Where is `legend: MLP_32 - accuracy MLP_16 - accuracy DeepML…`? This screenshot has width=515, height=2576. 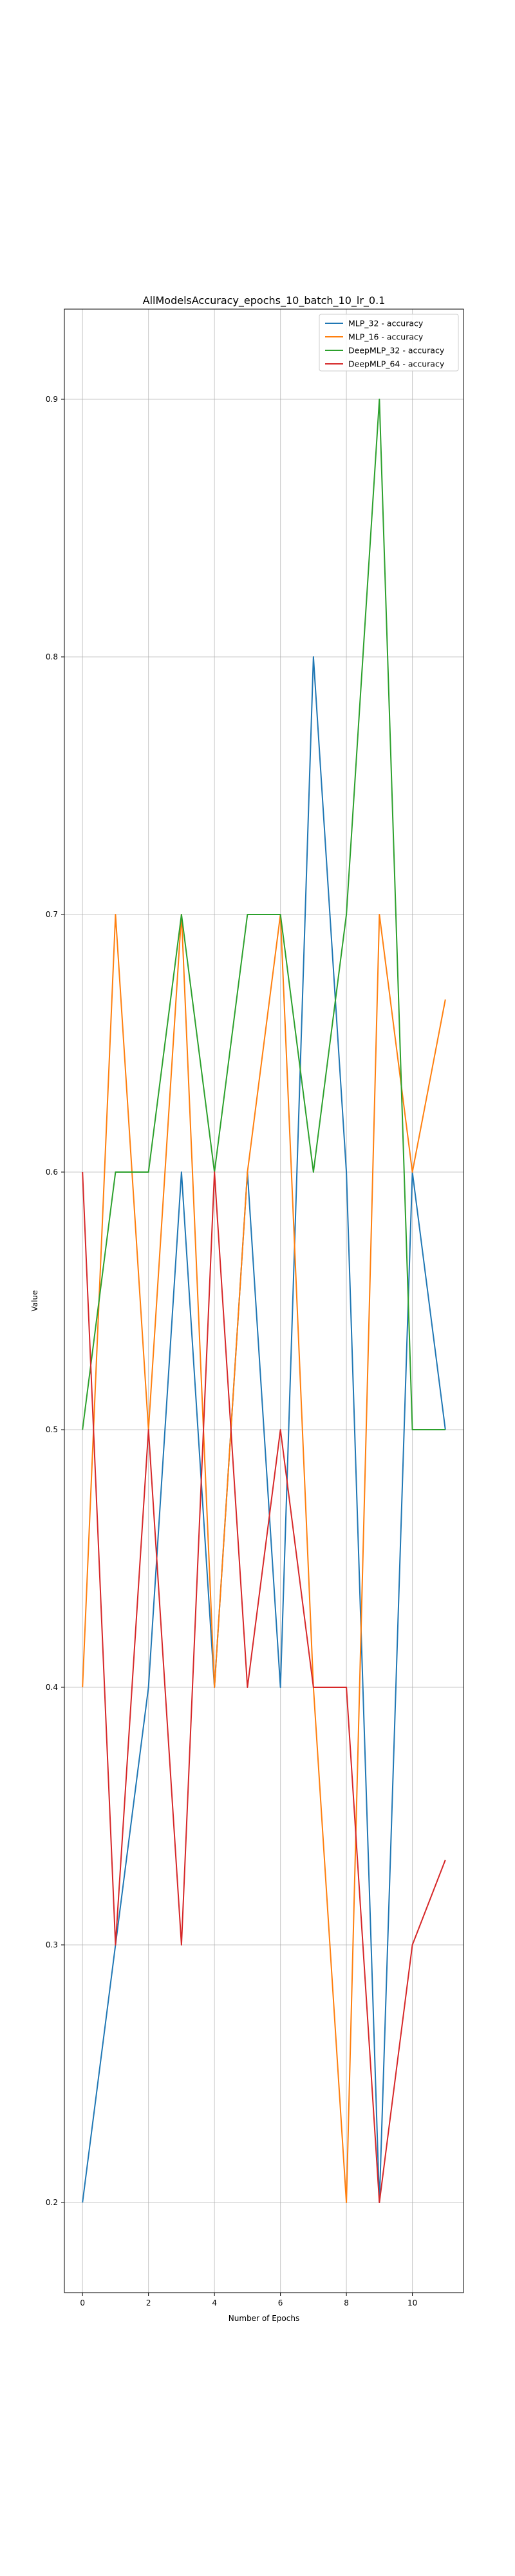
legend: MLP_32 - accuracy MLP_16 - accuracy DeepML… is located at coordinates (389, 343).